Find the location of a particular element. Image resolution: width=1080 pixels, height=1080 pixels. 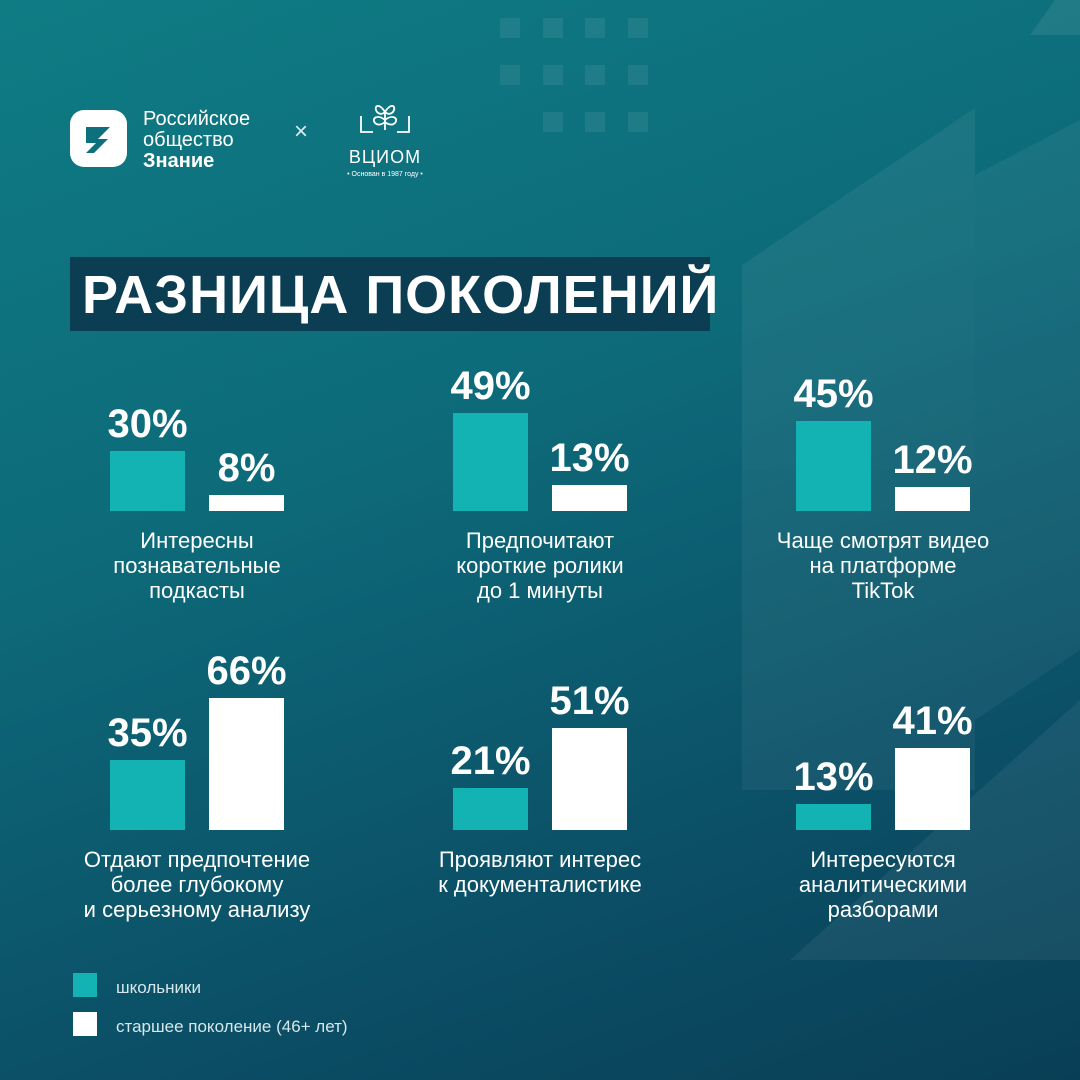

value-label-older: 66% is located at coordinates (246, 671).